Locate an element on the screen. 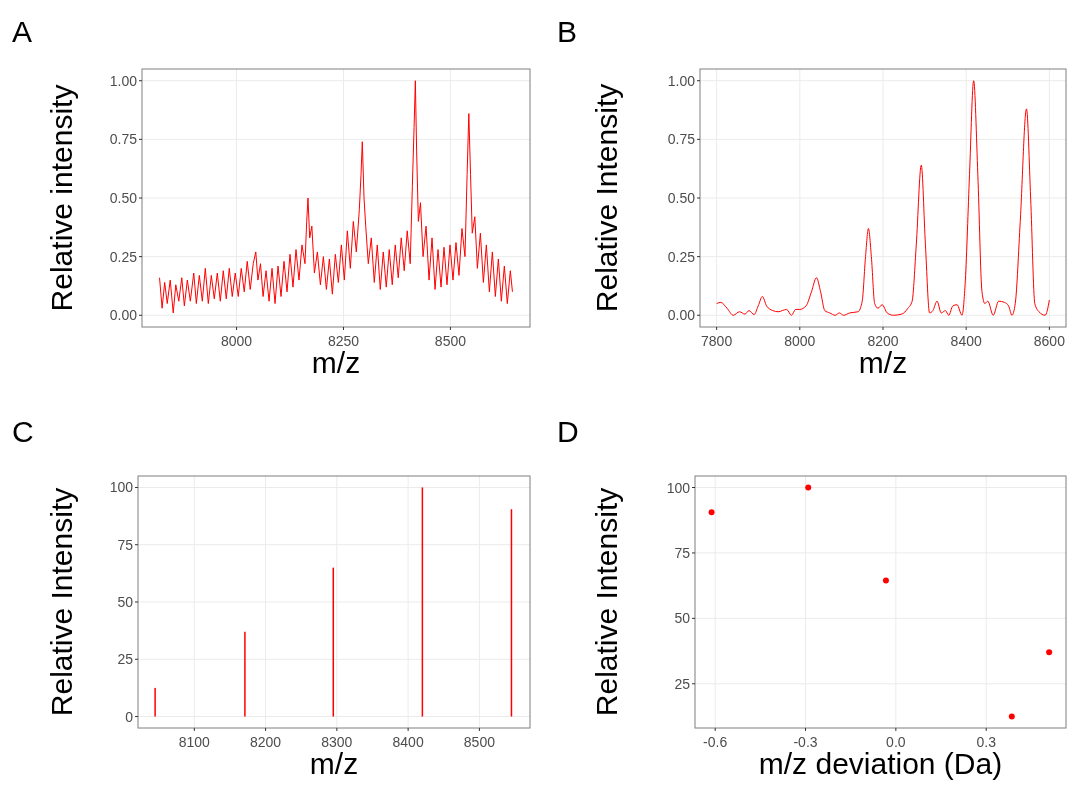 This screenshot has height=791, width=1085. x-tick-label: -0.6 is located at coordinates (715, 742).